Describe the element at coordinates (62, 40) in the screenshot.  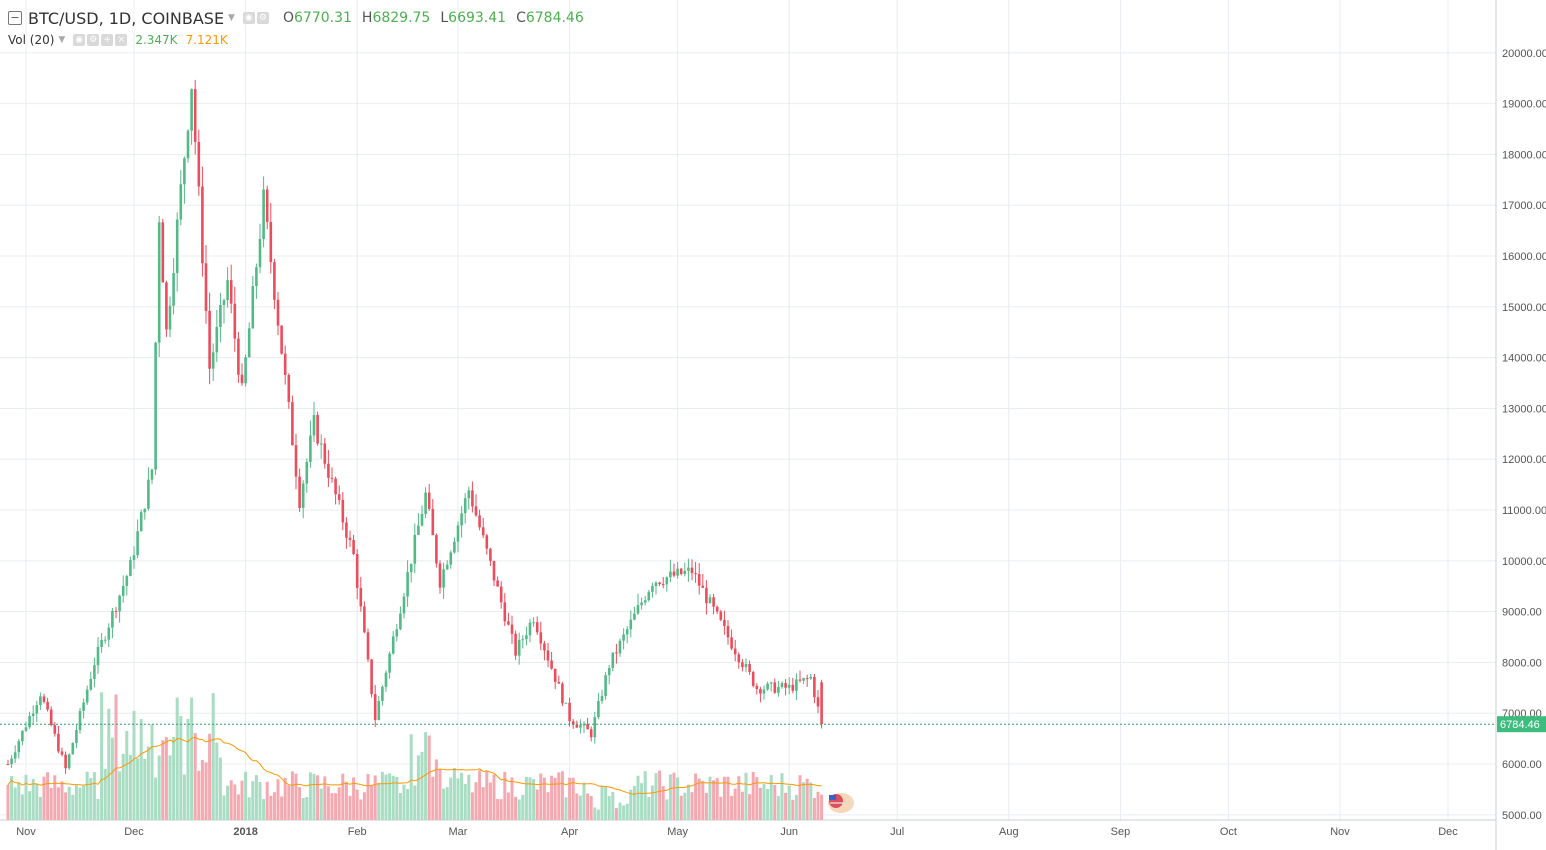
I see `caret-down-icon: ▼` at that location.